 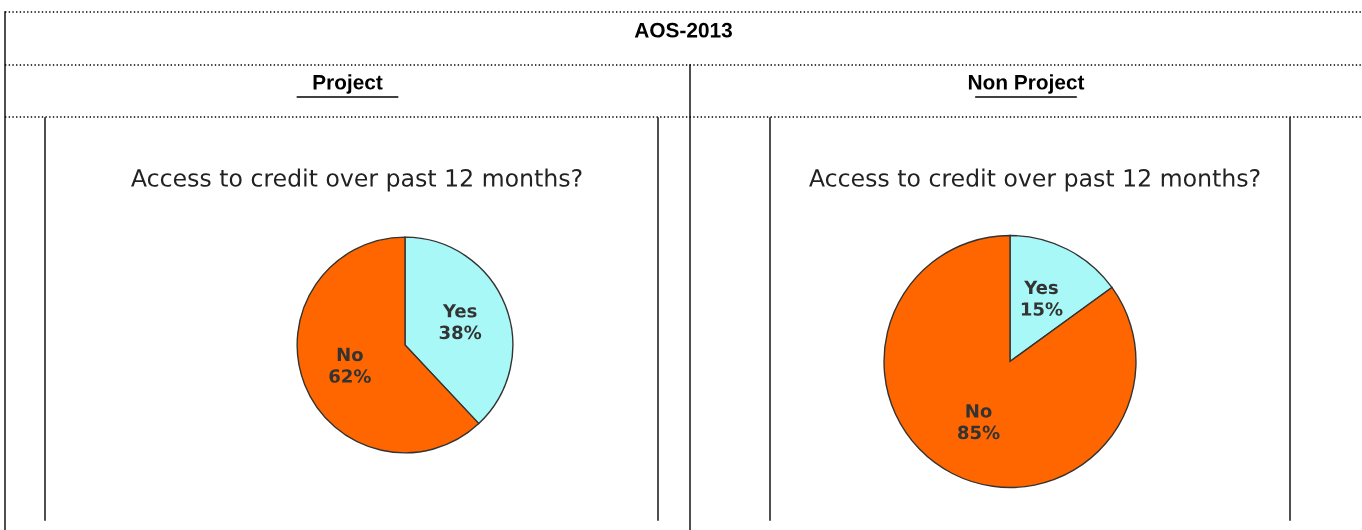 What do you see at coordinates (979, 432) in the screenshot?
I see `data-label: 85%` at bounding box center [979, 432].